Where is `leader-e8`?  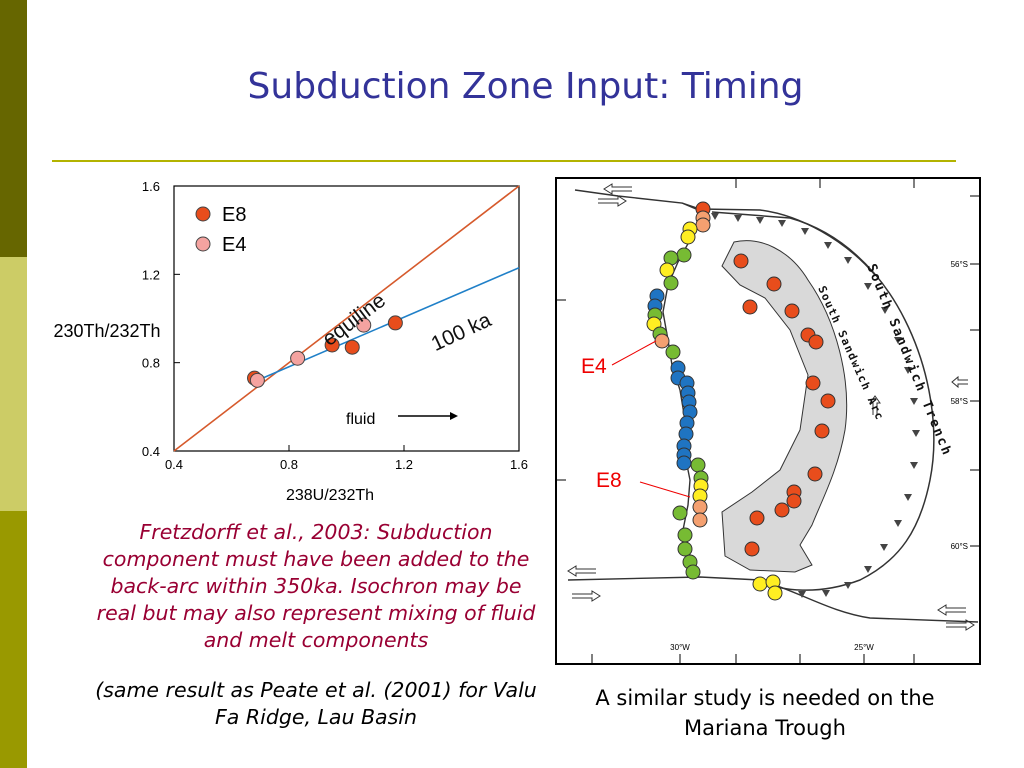 leader-e8 is located at coordinates (665, 489).